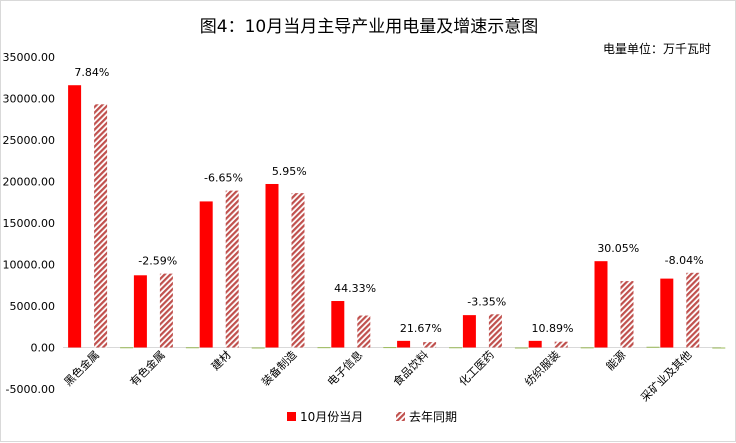 The width and height of the screenshot is (736, 443). Describe the element at coordinates (615, 360) in the screenshot. I see `category-label: 能源` at that location.